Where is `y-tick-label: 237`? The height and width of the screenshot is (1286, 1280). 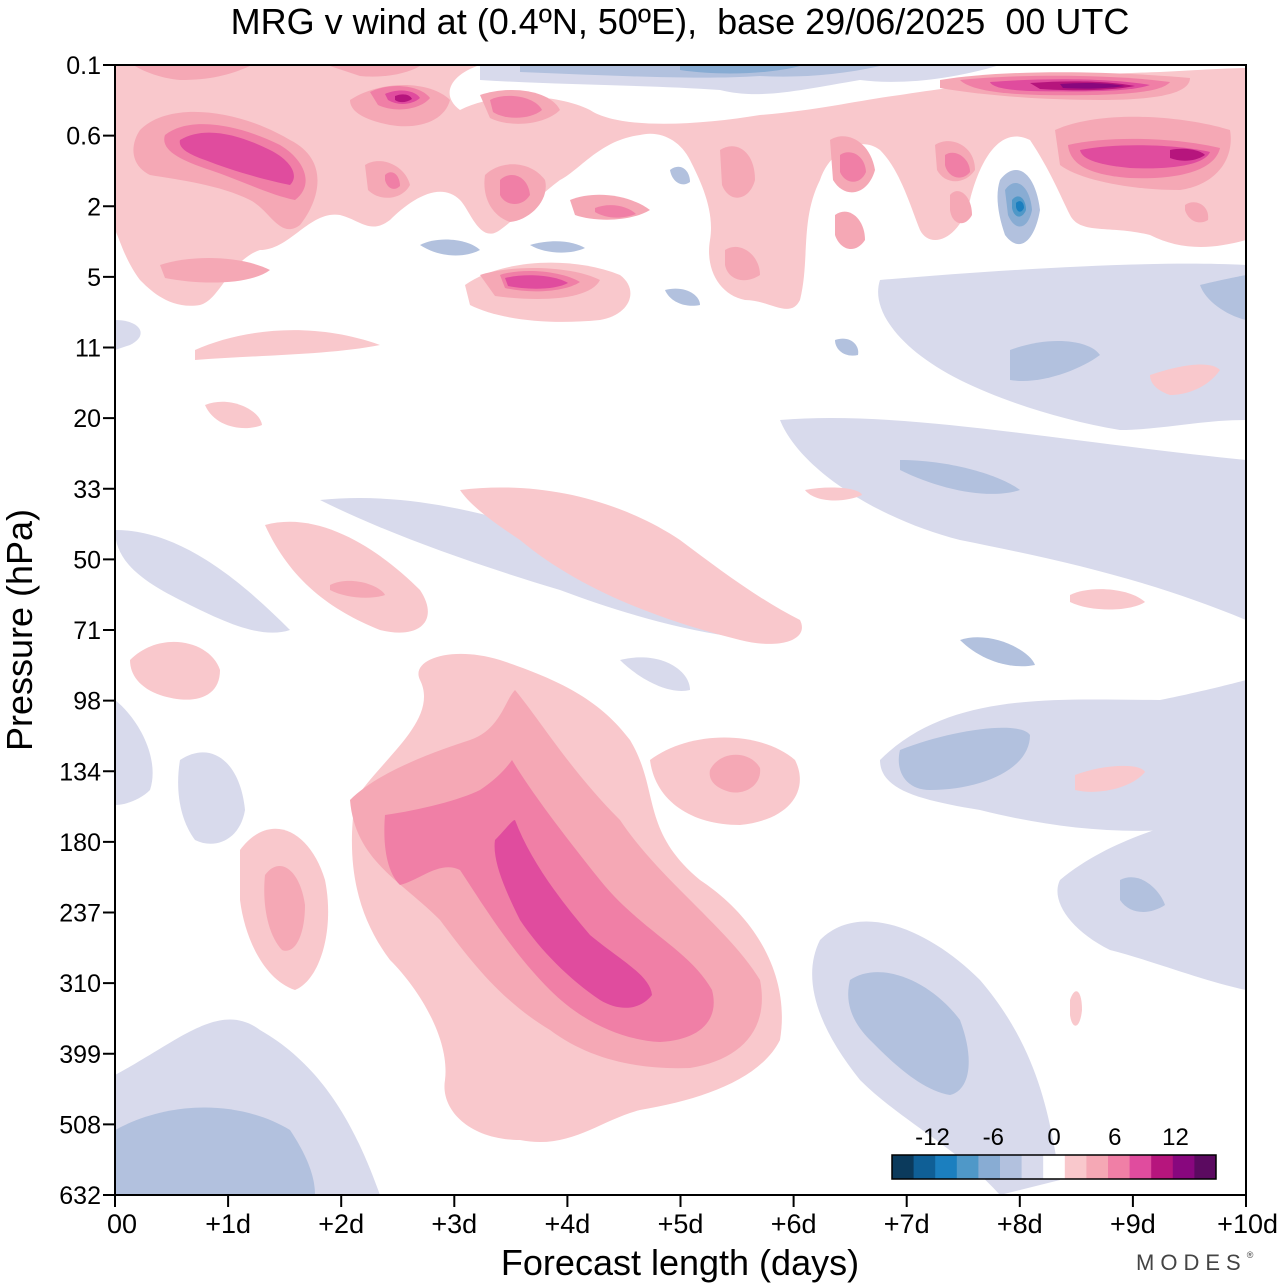 y-tick-label: 237 is located at coordinates (80, 914).